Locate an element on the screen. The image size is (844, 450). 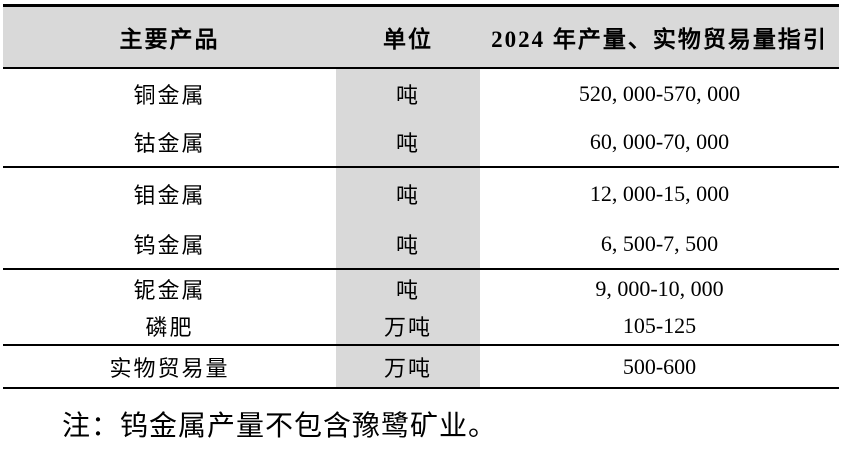
table-row-niobium: 铌金属 吨 9, 000-10, 000 is located at coordinates (421, 289).